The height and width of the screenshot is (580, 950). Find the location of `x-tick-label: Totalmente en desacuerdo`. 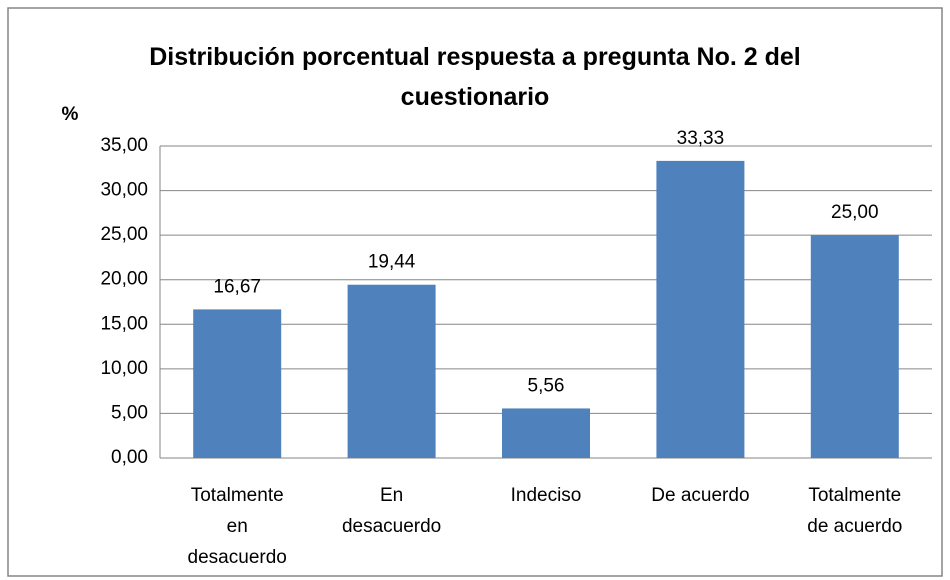

x-tick-label: Totalmente en desacuerdo is located at coordinates (237, 526).